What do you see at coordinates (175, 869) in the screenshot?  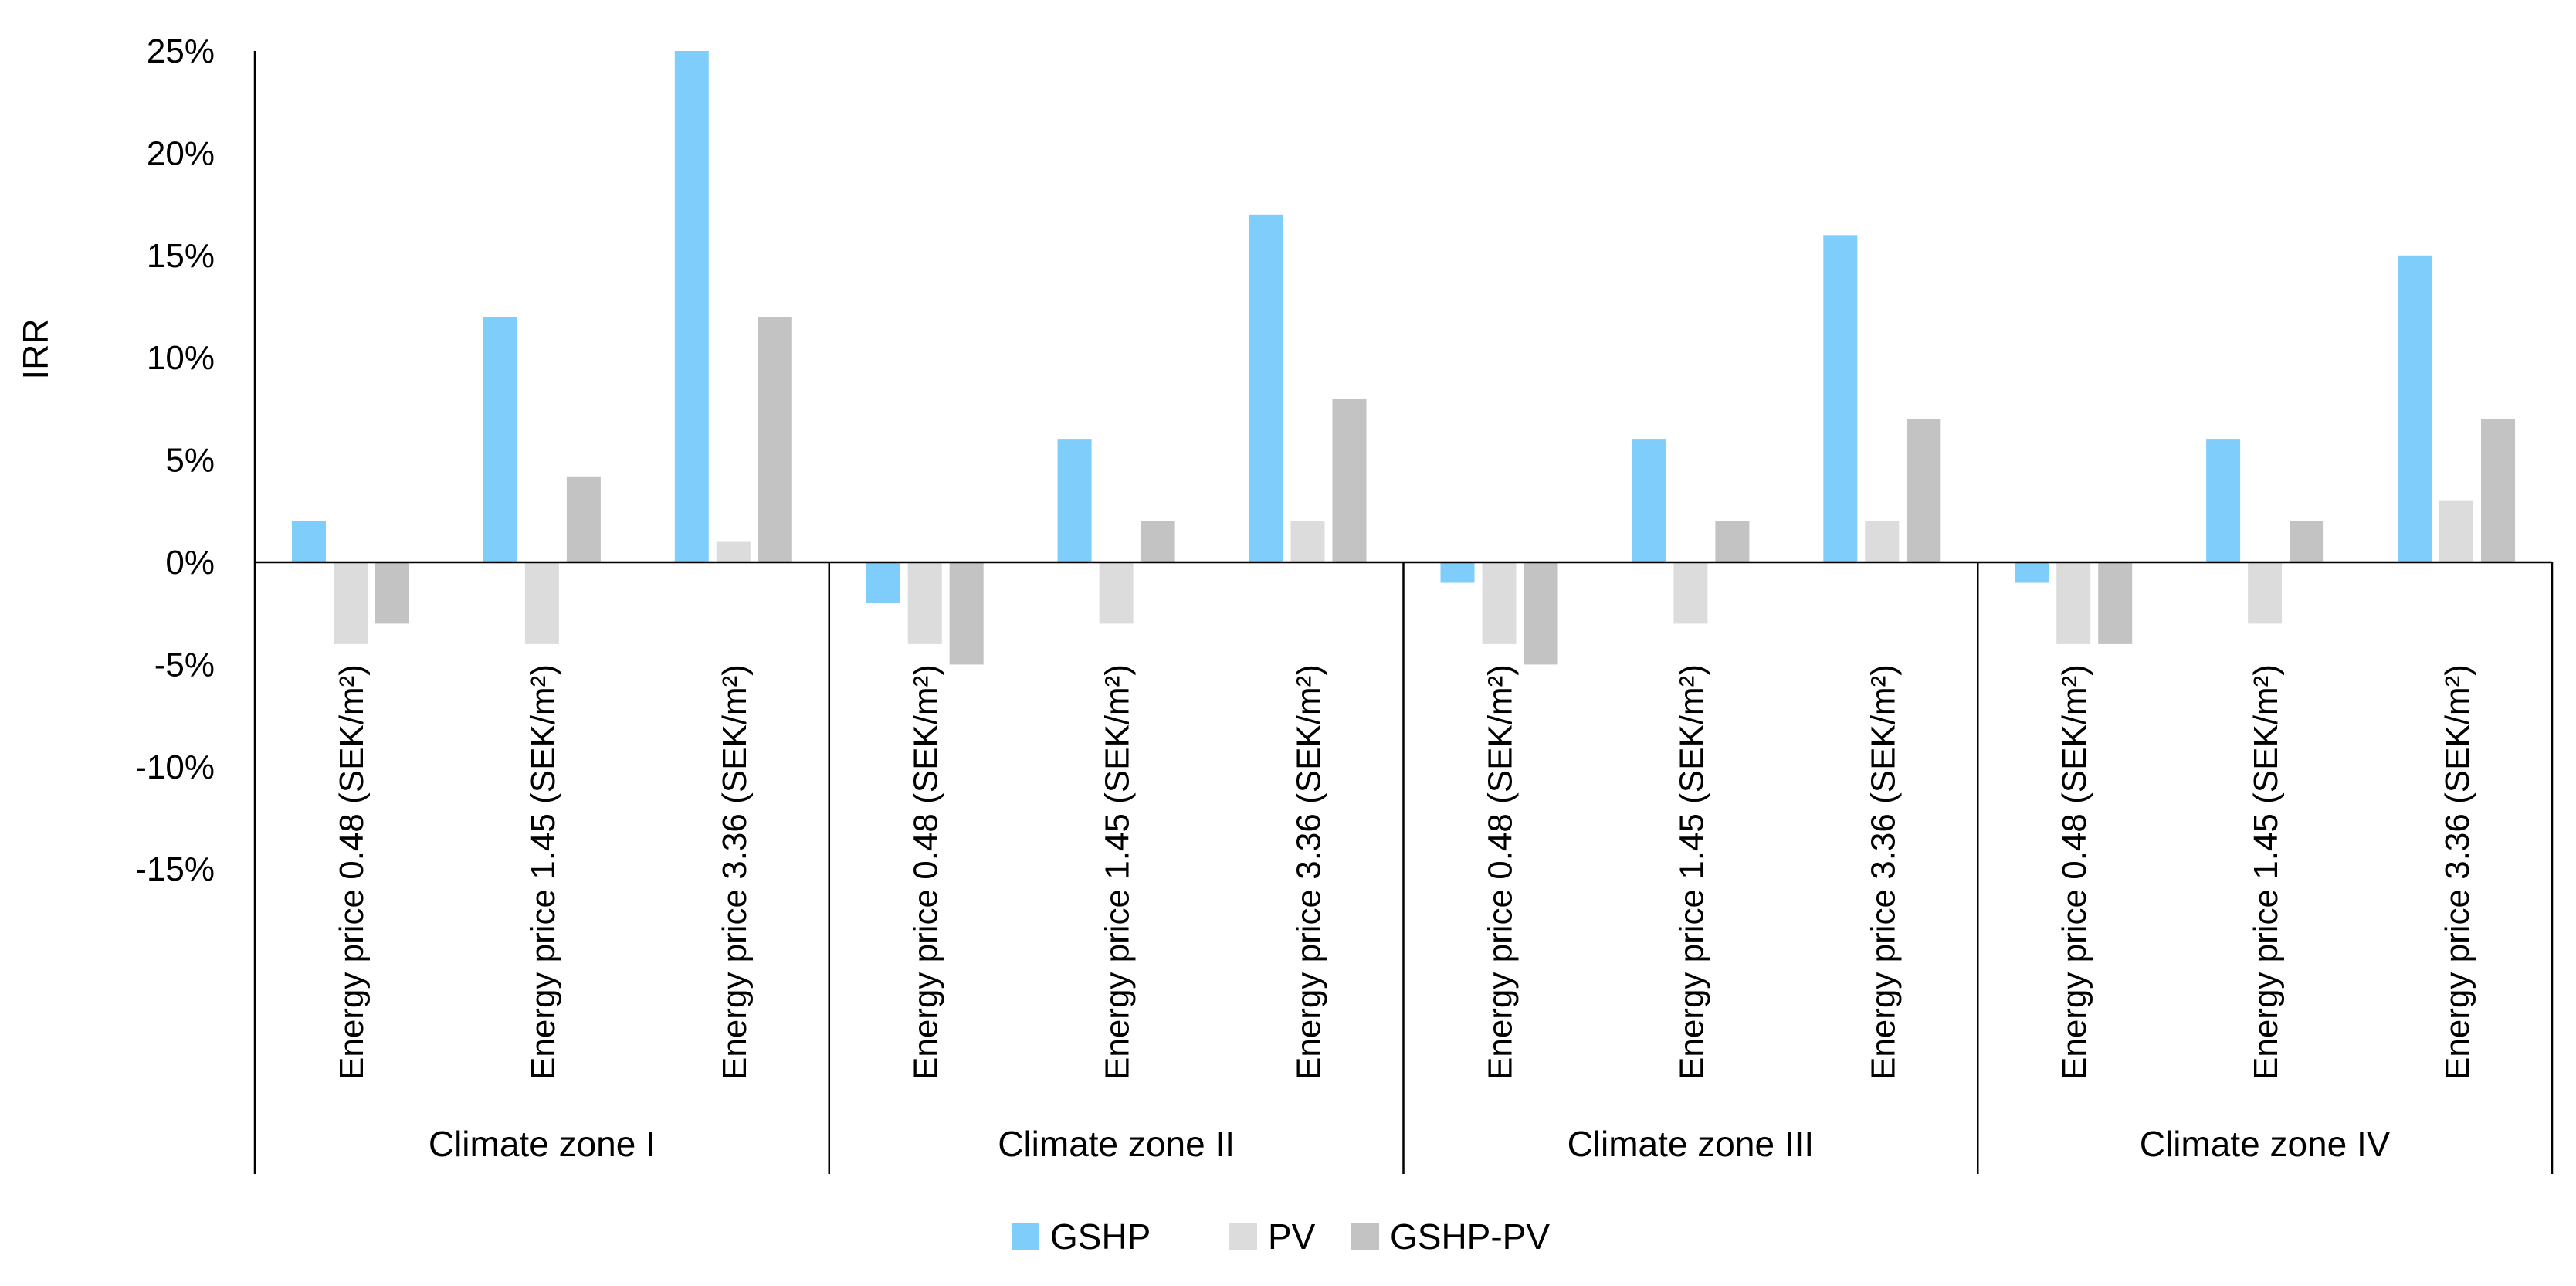 I see `y-tick-label: -15%` at bounding box center [175, 869].